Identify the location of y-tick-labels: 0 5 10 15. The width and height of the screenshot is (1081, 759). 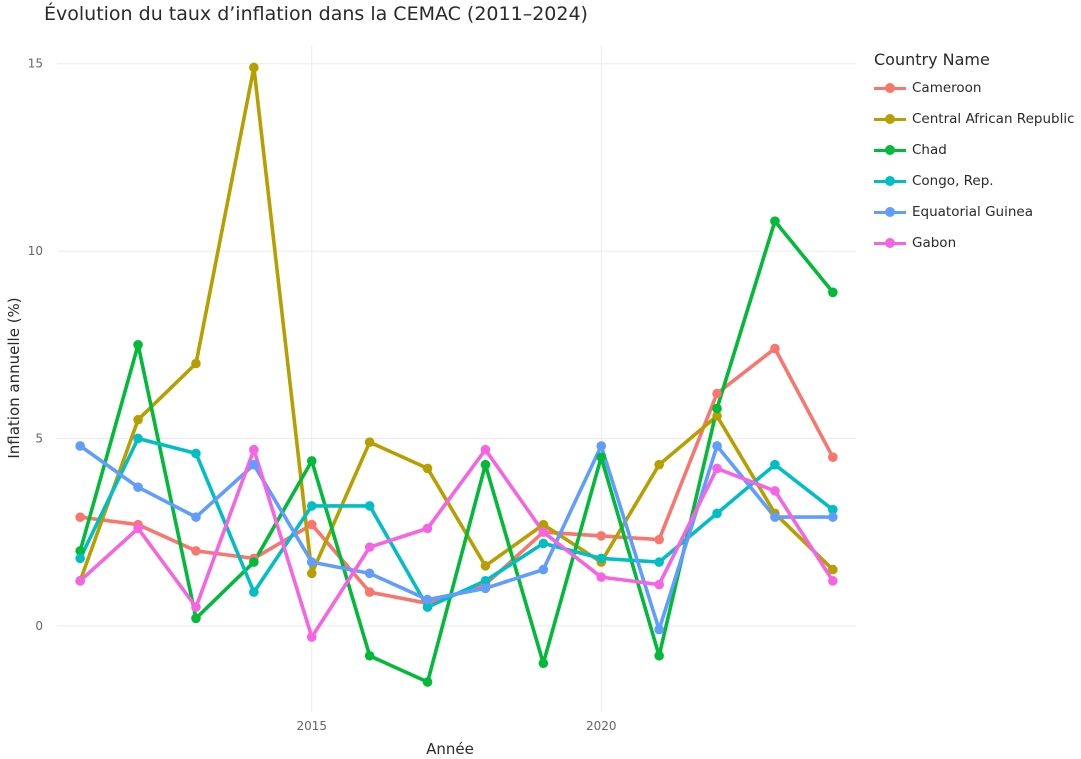
(35, 345).